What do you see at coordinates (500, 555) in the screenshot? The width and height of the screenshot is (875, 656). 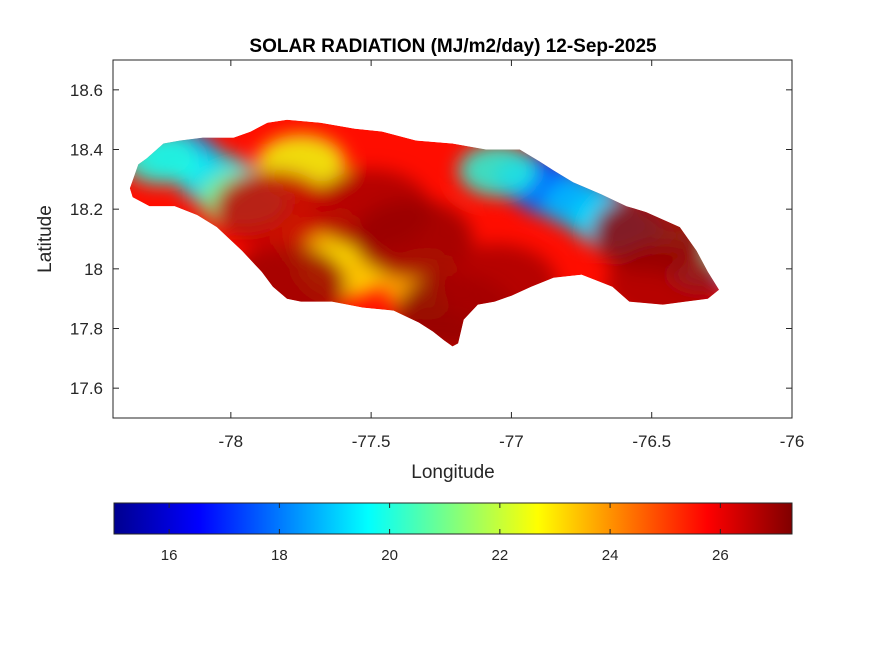 I see `colorbar-tick-label: 22` at bounding box center [500, 555].